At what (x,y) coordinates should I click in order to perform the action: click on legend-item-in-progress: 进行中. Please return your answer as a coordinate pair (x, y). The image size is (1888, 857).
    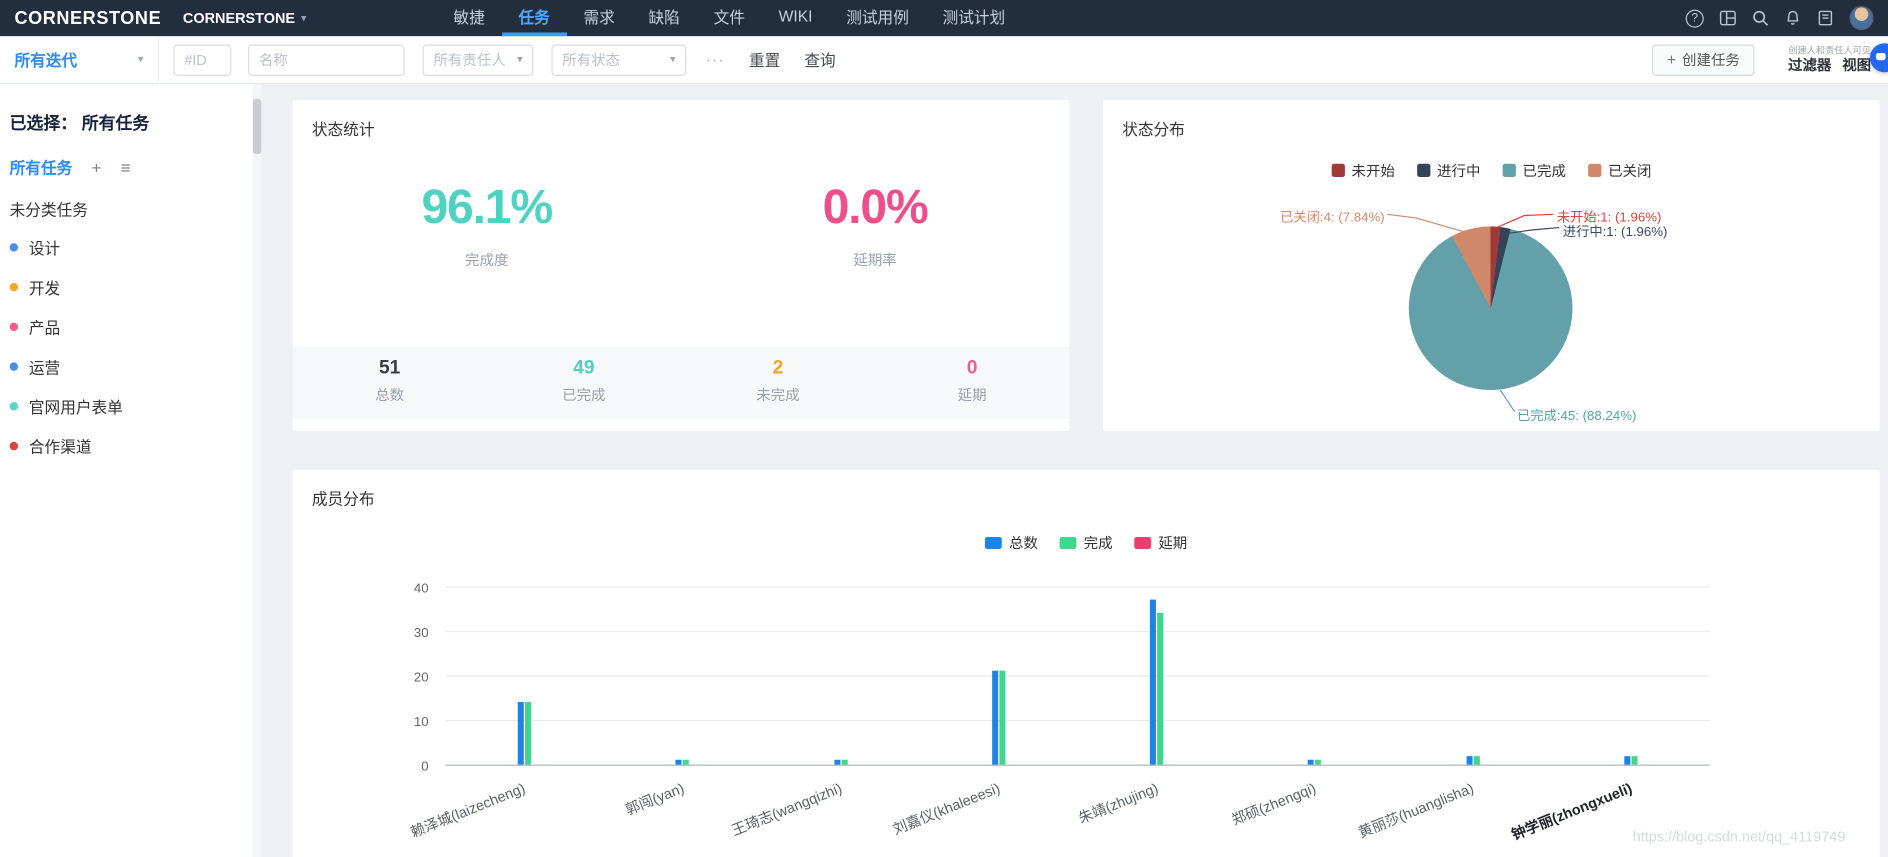
    Looking at the image, I should click on (1448, 170).